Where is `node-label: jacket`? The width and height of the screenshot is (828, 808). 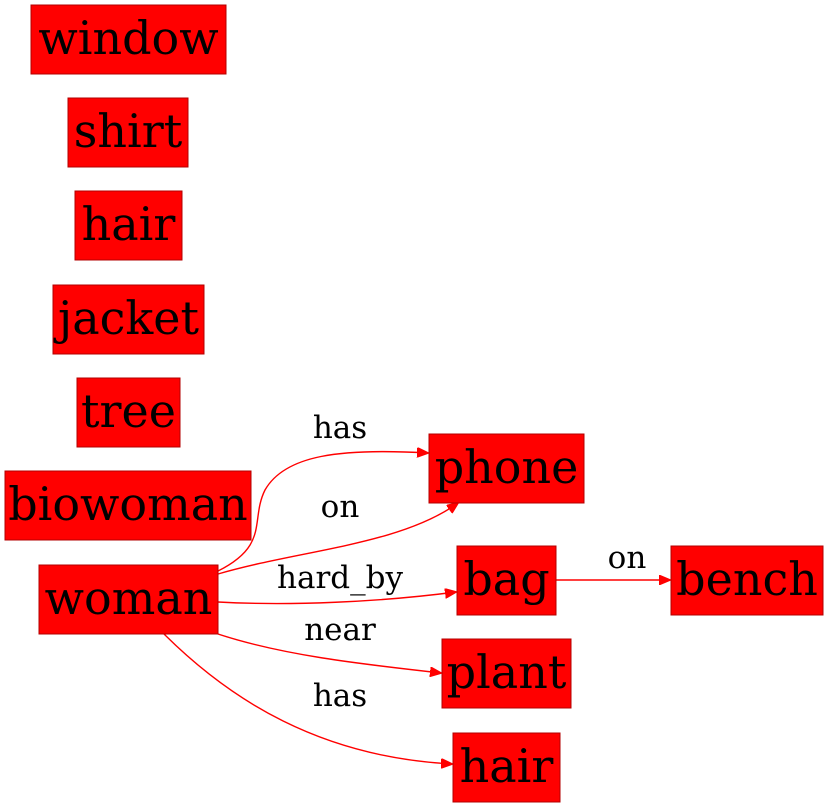
node-label: jacket is located at coordinates (126, 318).